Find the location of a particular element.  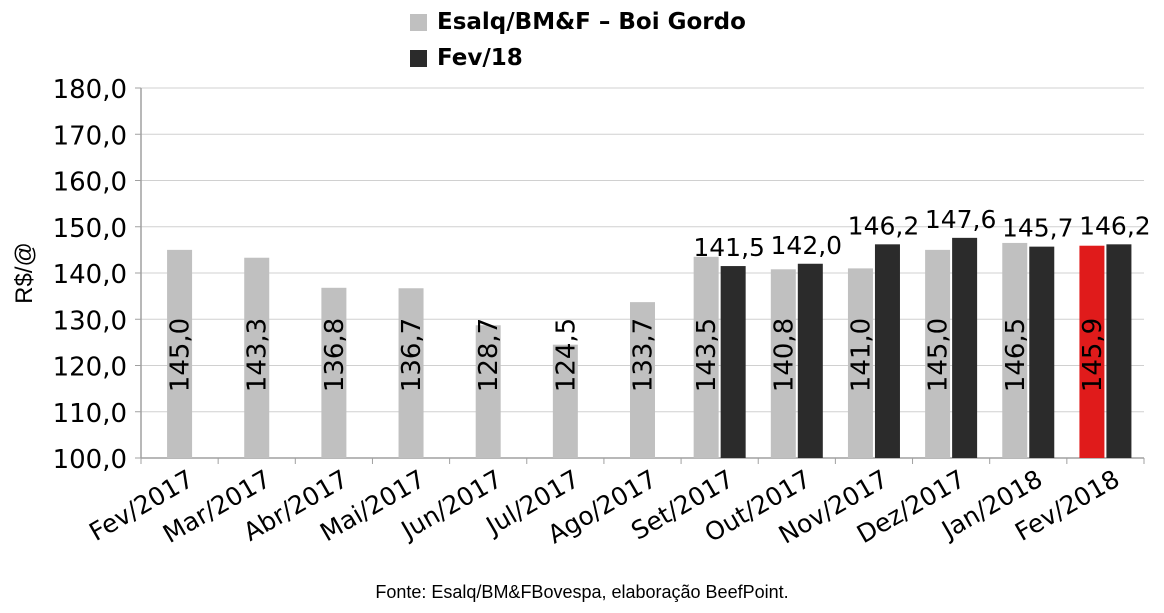

data-label-esalq: 136,7 is located at coordinates (412, 355).